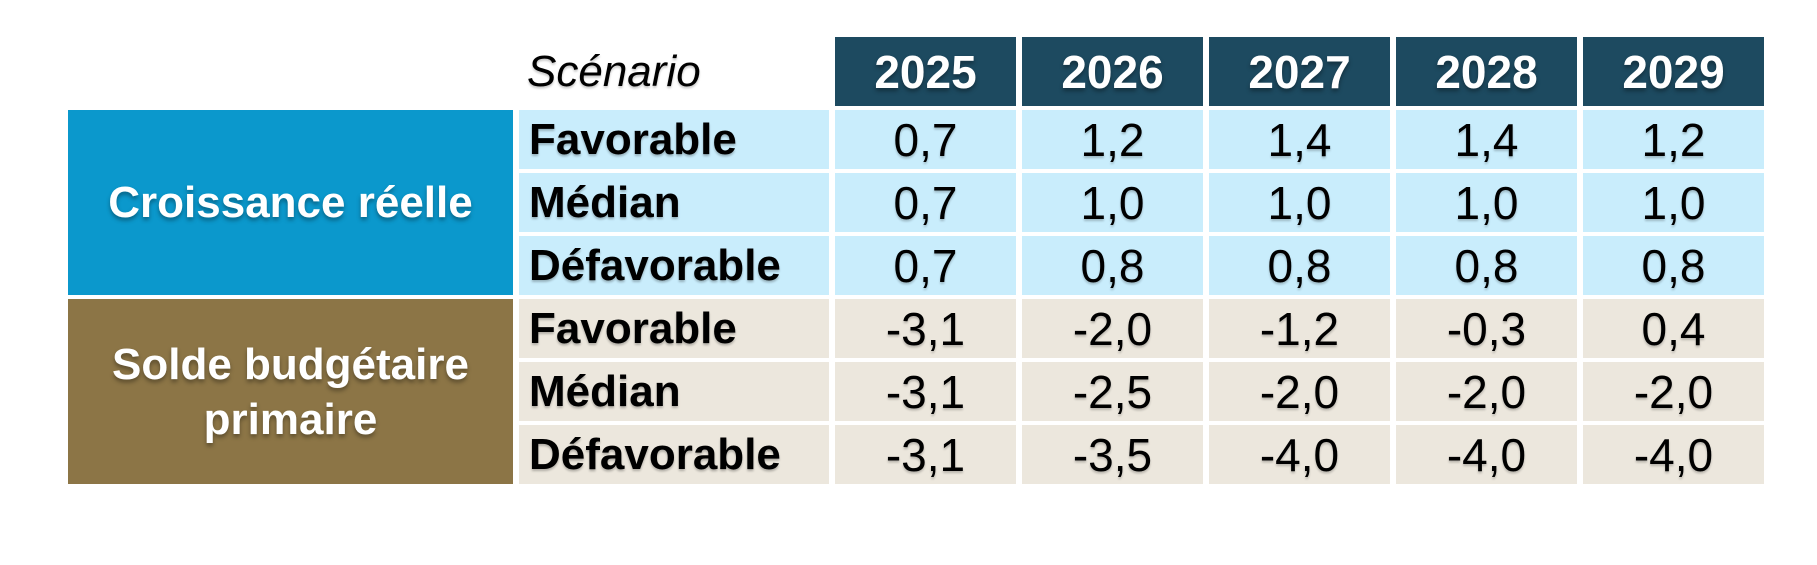 The image size is (1817, 565). Describe the element at coordinates (1299, 71) in the screenshot. I see `year-header-2027: 2027` at that location.